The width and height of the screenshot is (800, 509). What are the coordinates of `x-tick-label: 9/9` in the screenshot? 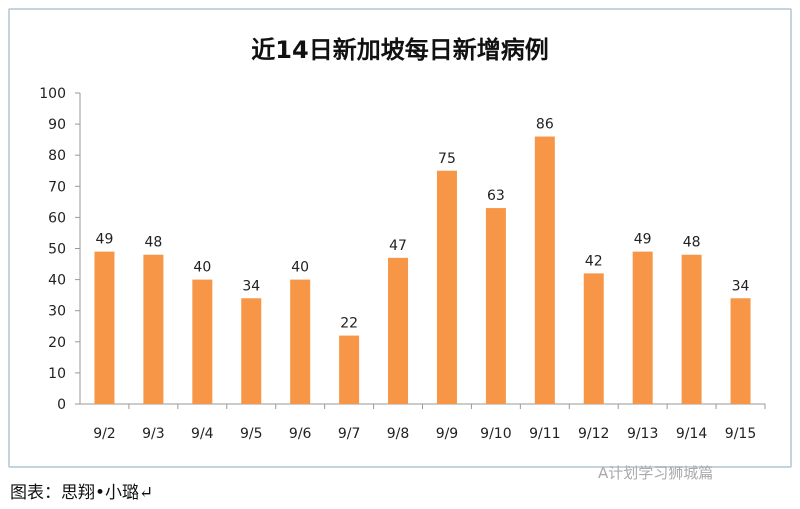 It's located at (447, 434).